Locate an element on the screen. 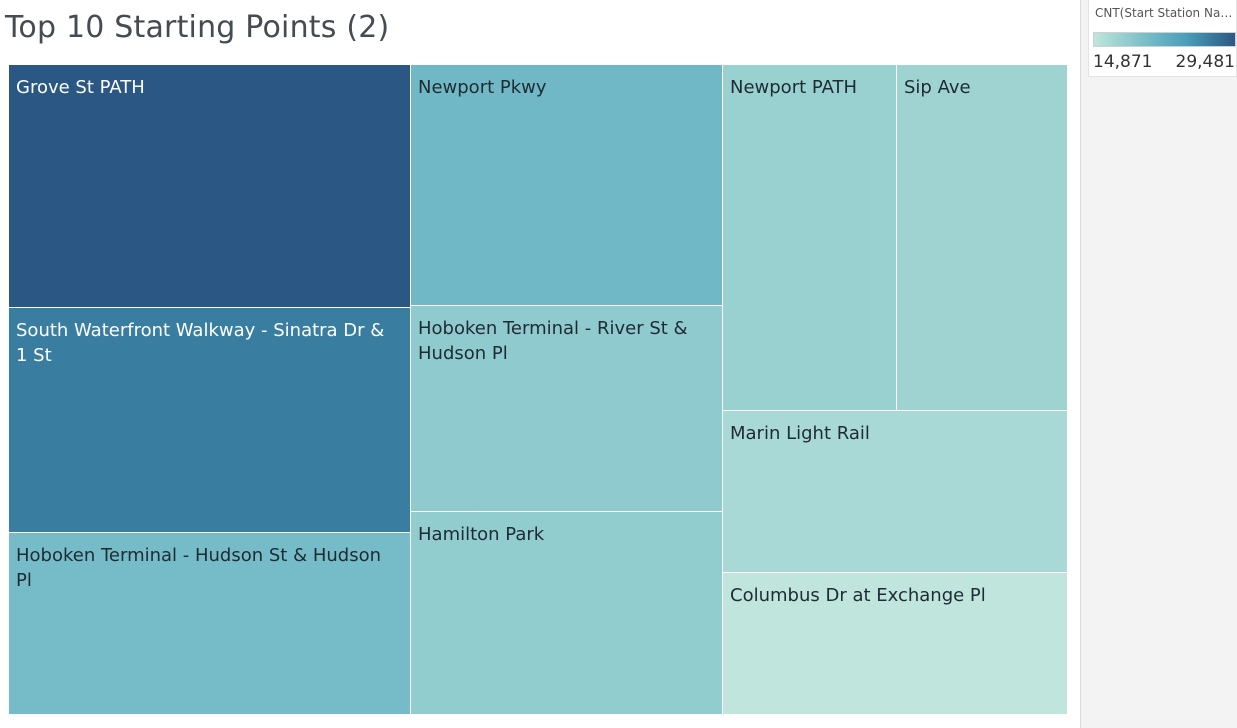 This screenshot has height=728, width=1237. treemap-tile: Columbus Dr at Exchange Pl is located at coordinates (895, 644).